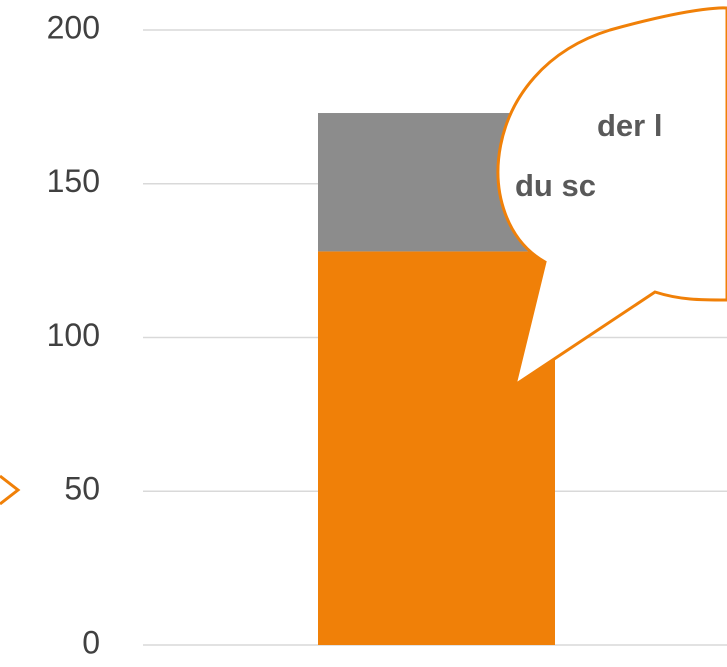  I want to click on y-tick-label: 0, so click(91, 642).